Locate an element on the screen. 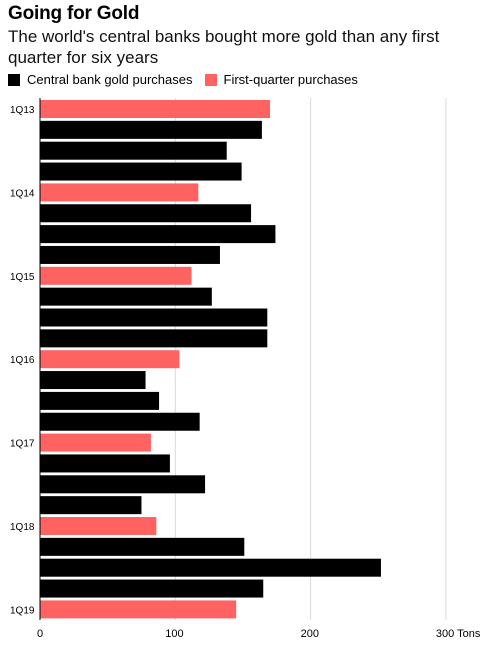 The width and height of the screenshot is (500, 661). x-tick-label-100: 100 is located at coordinates (174, 634).